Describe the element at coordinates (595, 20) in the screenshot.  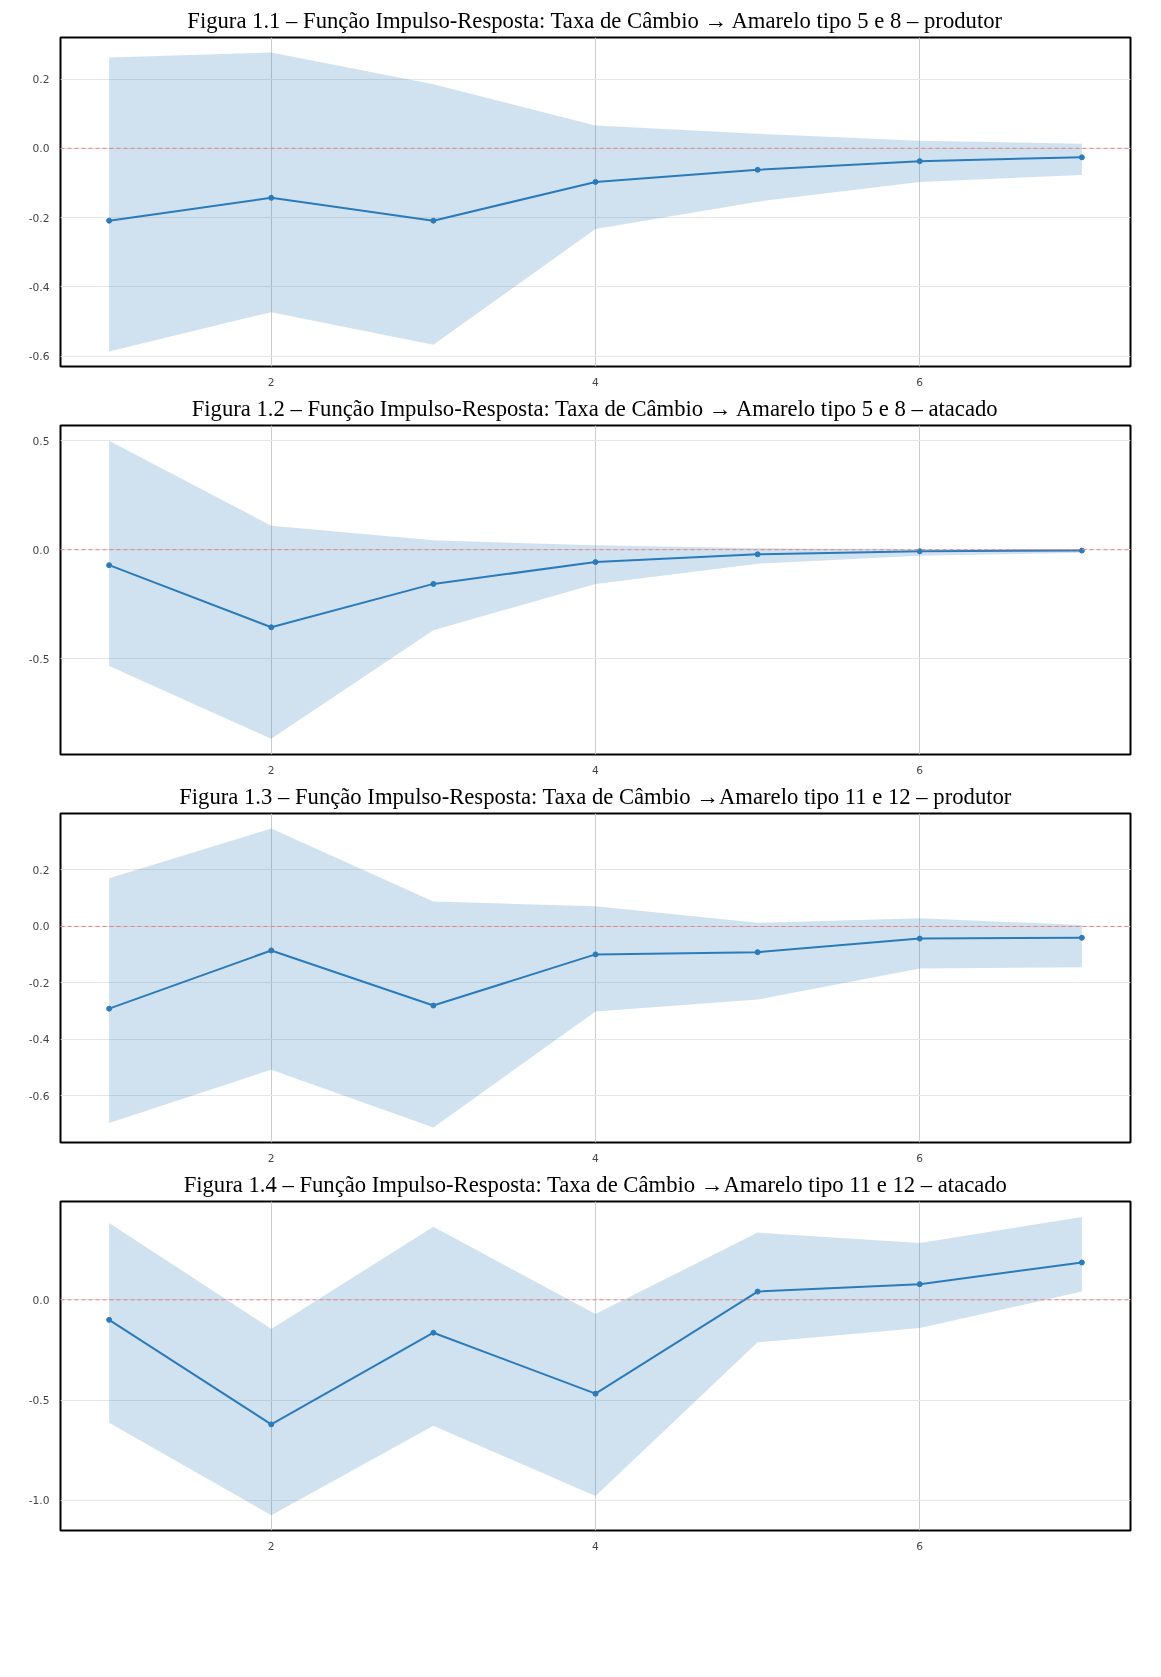
I see `chart-title: Figura 1.1 – Função Impulso-Resposta: Taxa de Câmbio → Amarelo tipo 5 e 8 – produtor` at that location.